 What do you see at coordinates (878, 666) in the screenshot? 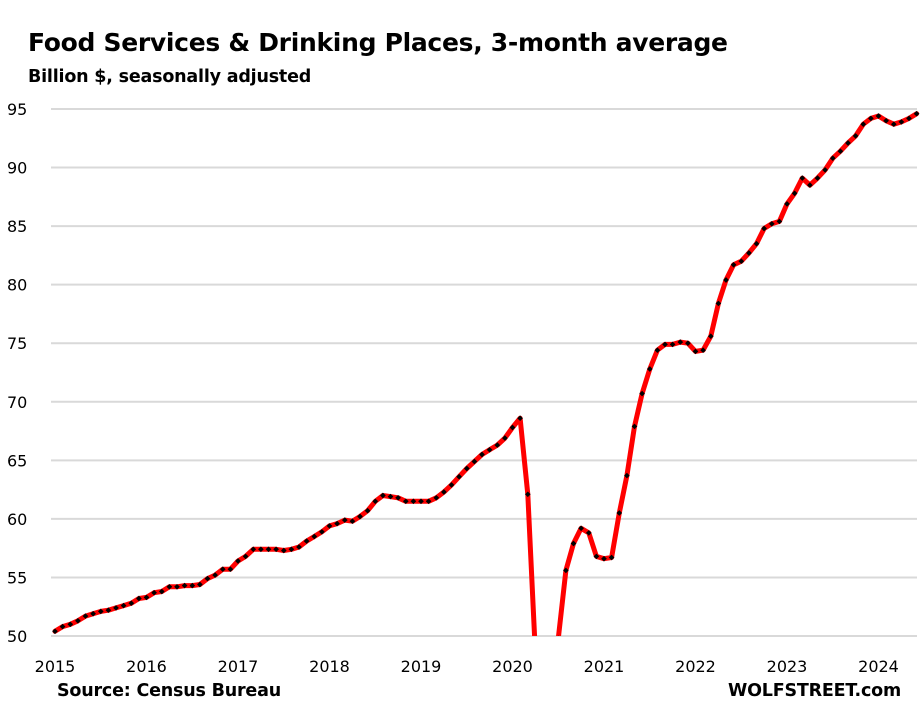
I see `x-tick-label: 2024` at bounding box center [878, 666].